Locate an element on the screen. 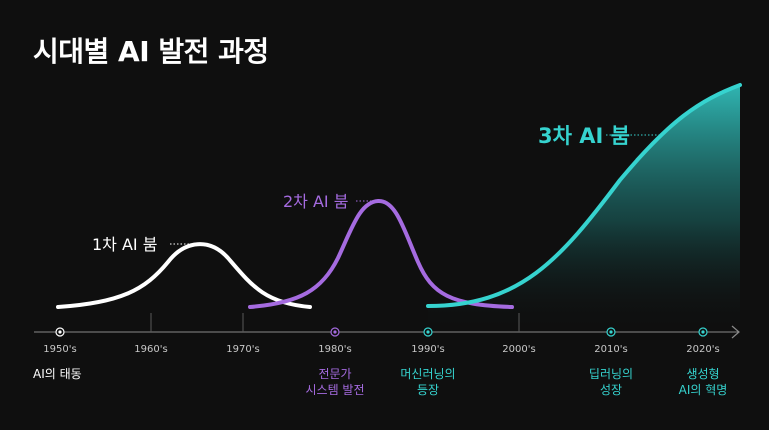  milestone-ai-birth: AI의 태동 is located at coordinates (57, 374).